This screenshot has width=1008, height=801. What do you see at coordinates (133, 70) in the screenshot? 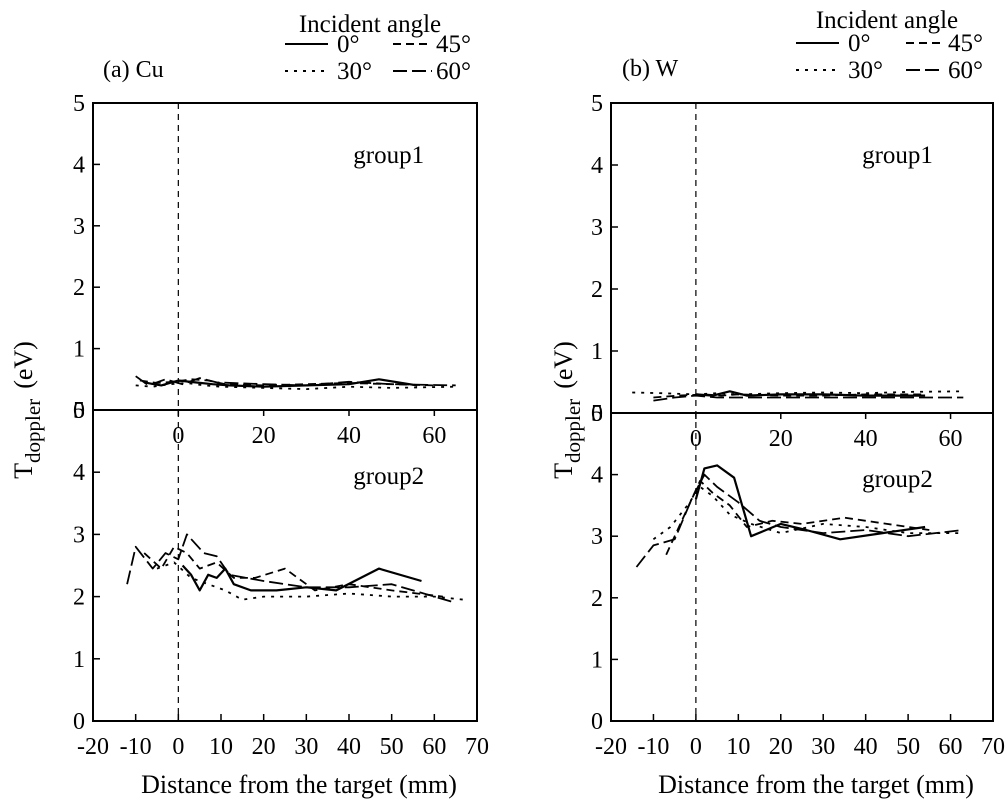
I see `panel-label: (a) Cu` at bounding box center [133, 70].